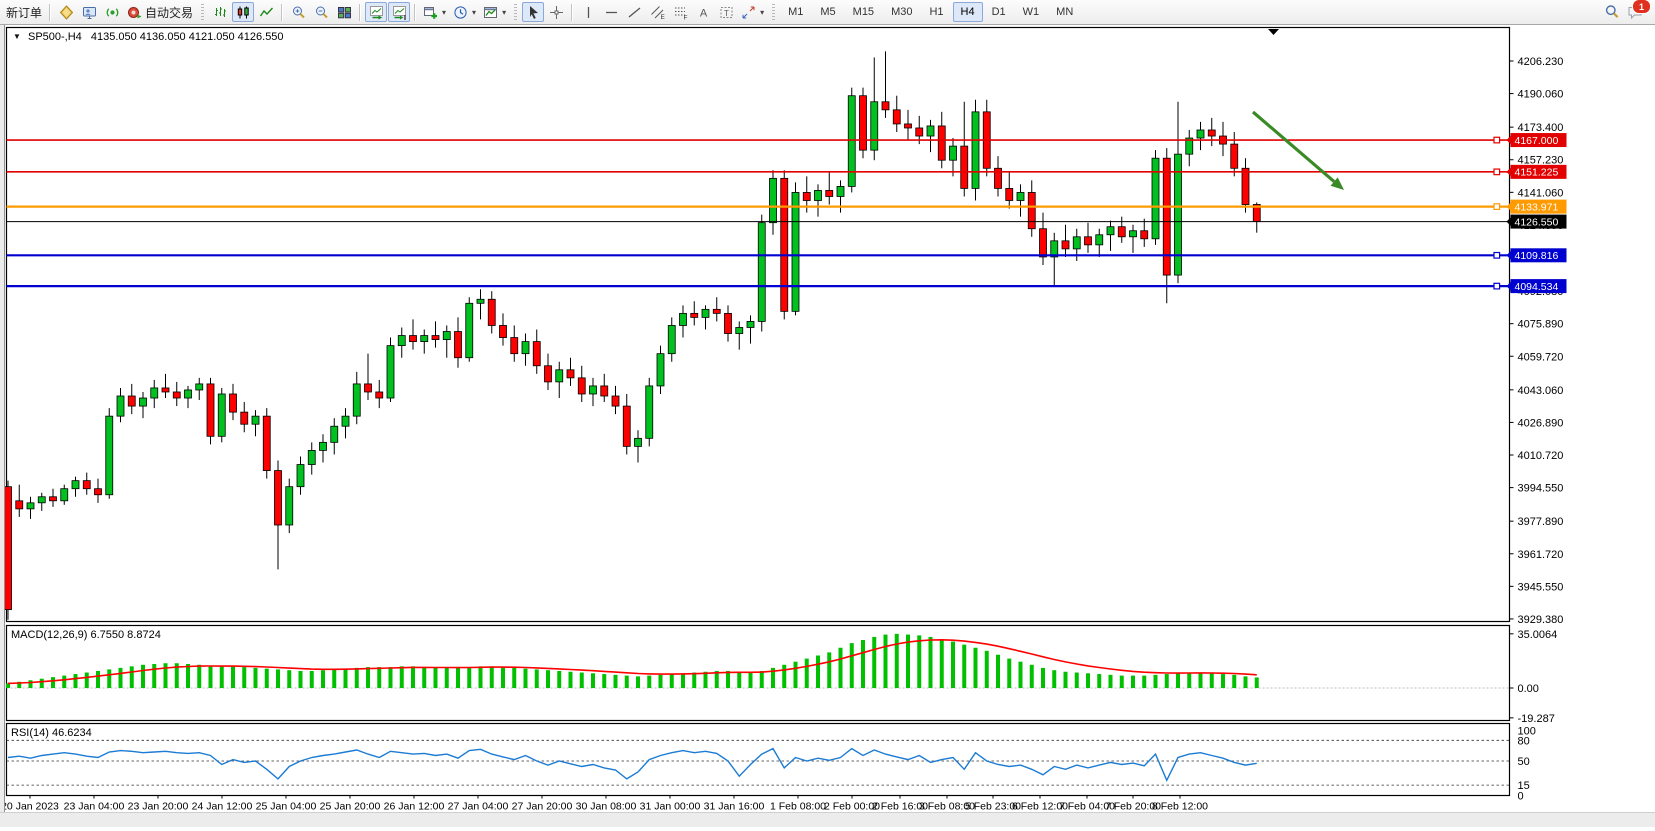 This screenshot has width=1655, height=831. I want to click on timeframe-w1: W1, so click(1031, 12).